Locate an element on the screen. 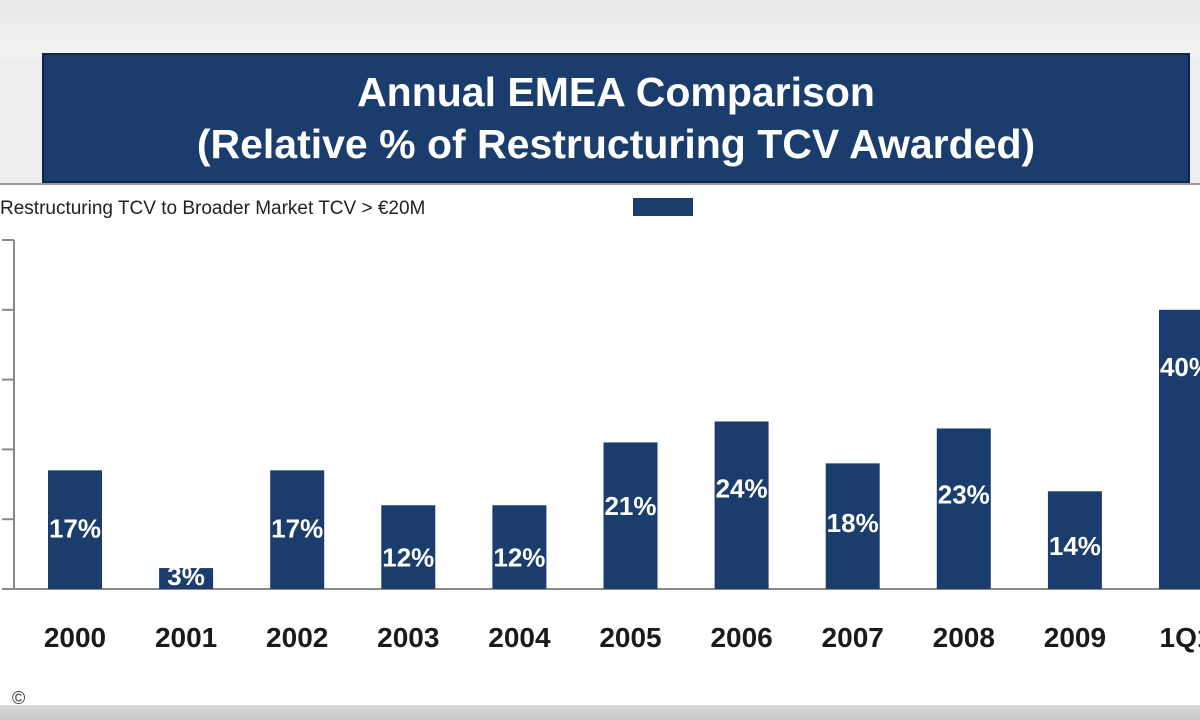  chart-title-line1: Annual EMEA Comparison is located at coordinates (616, 92).